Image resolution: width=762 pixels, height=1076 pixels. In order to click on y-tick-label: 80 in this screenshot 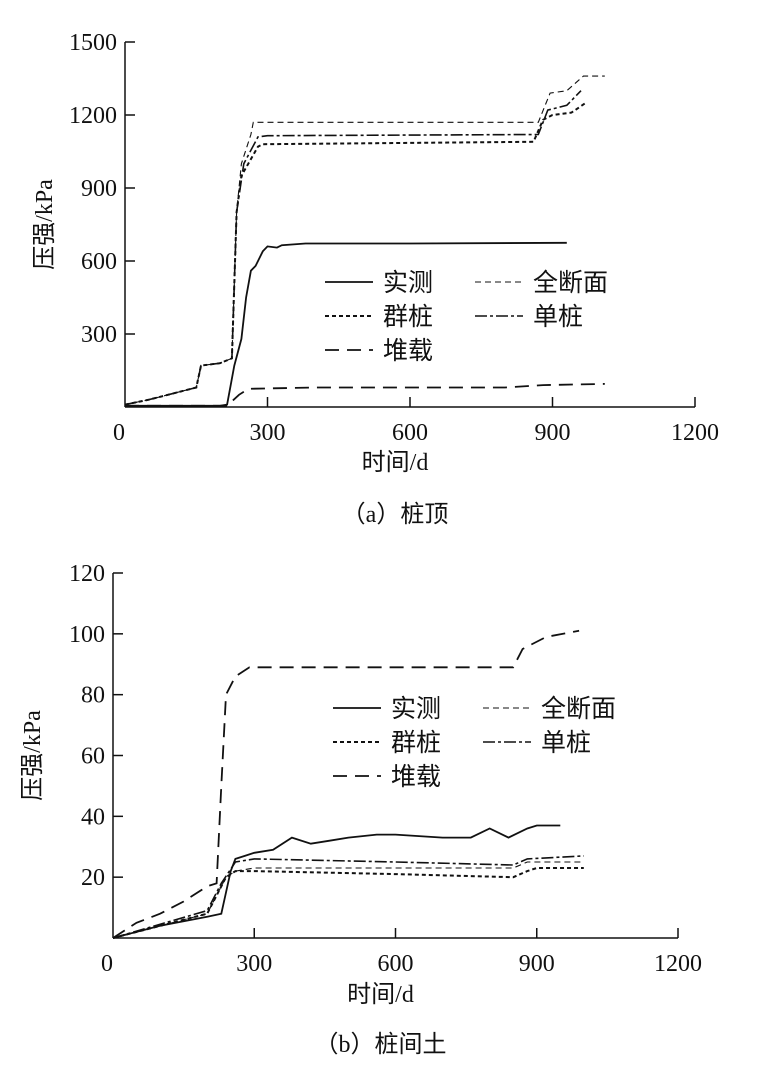, I will do `click(93, 696)`.